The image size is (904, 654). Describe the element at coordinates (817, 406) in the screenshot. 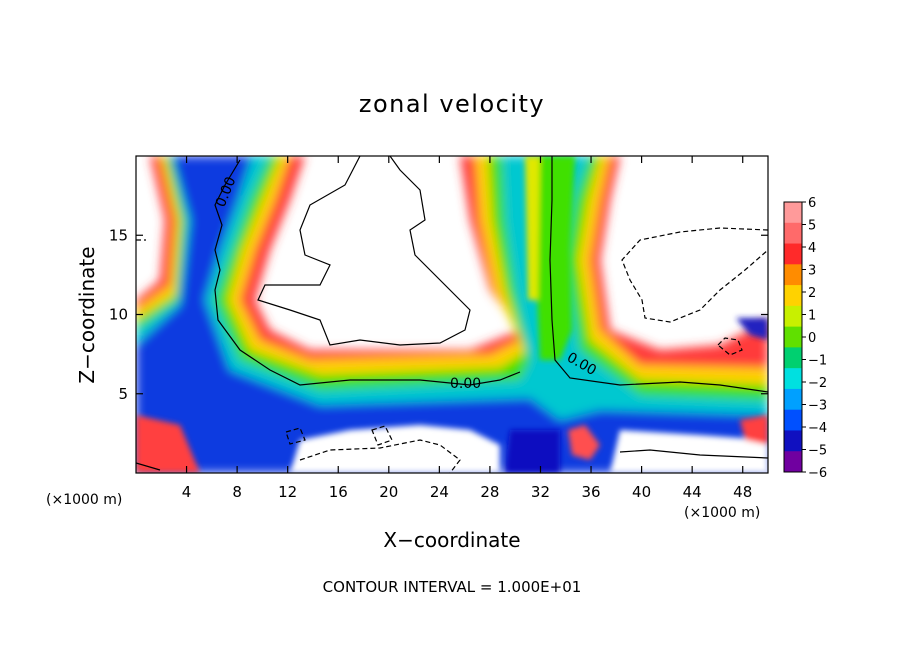

I see `colorbar-label: −3` at that location.